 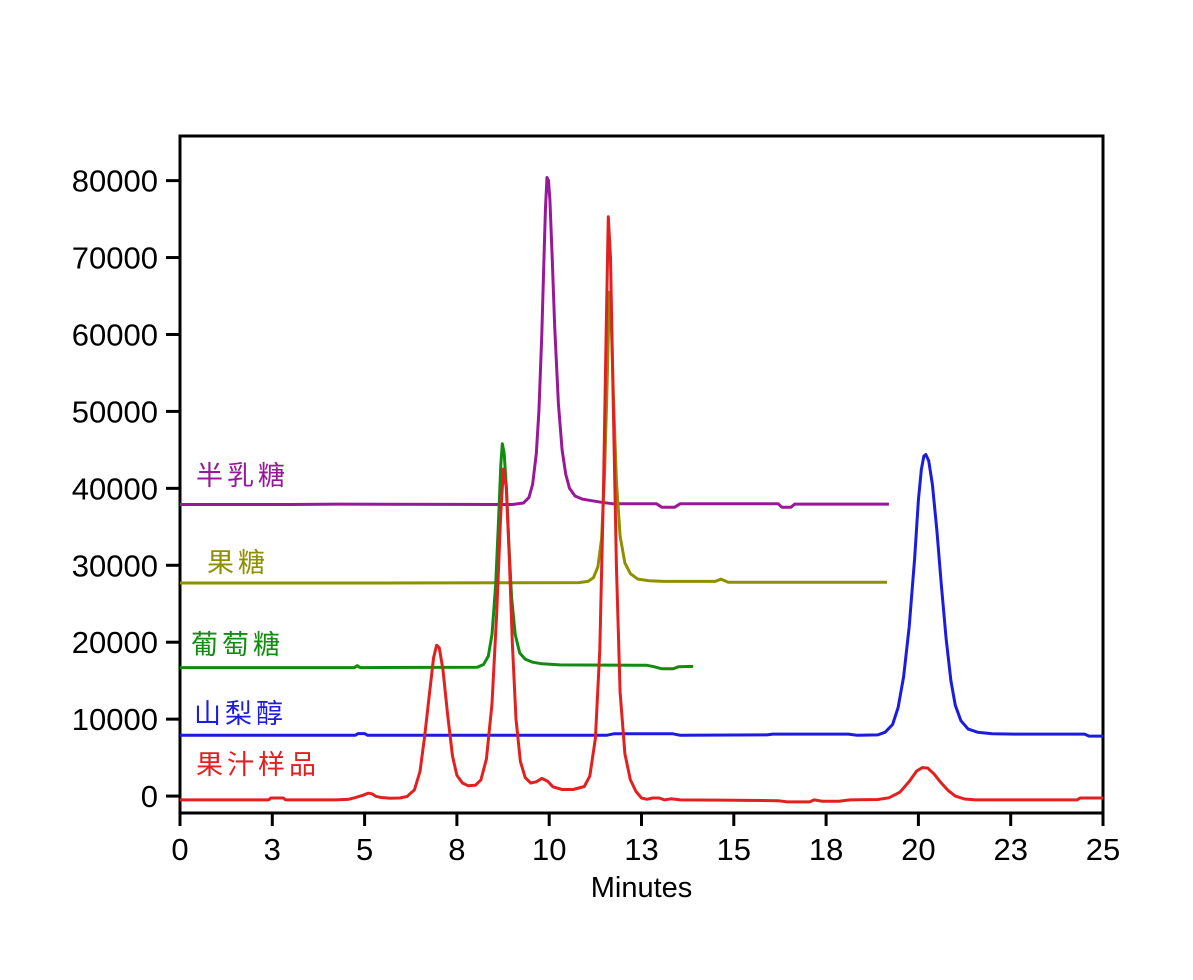 I want to click on x-tick-label: 15, so click(x=734, y=849).